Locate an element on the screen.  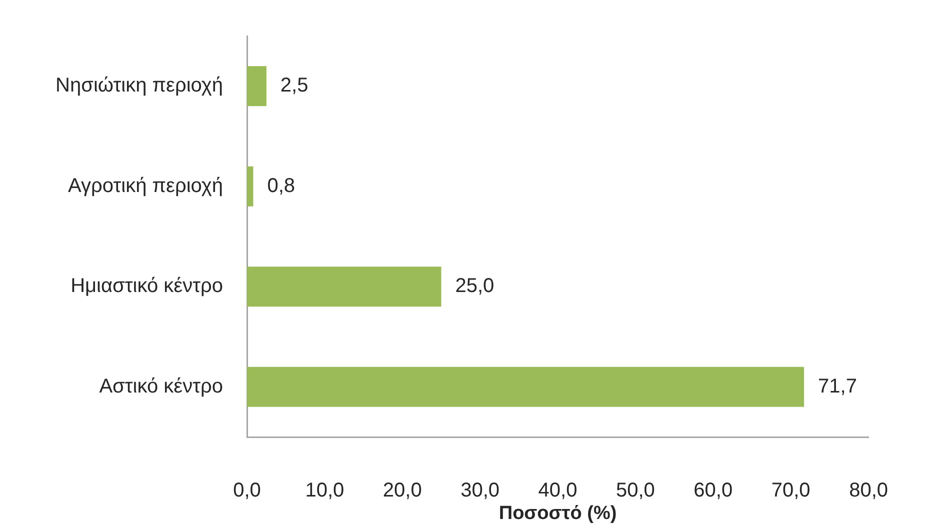
y-tick-label: Νησιώτικη περιοχή is located at coordinates (139, 85).